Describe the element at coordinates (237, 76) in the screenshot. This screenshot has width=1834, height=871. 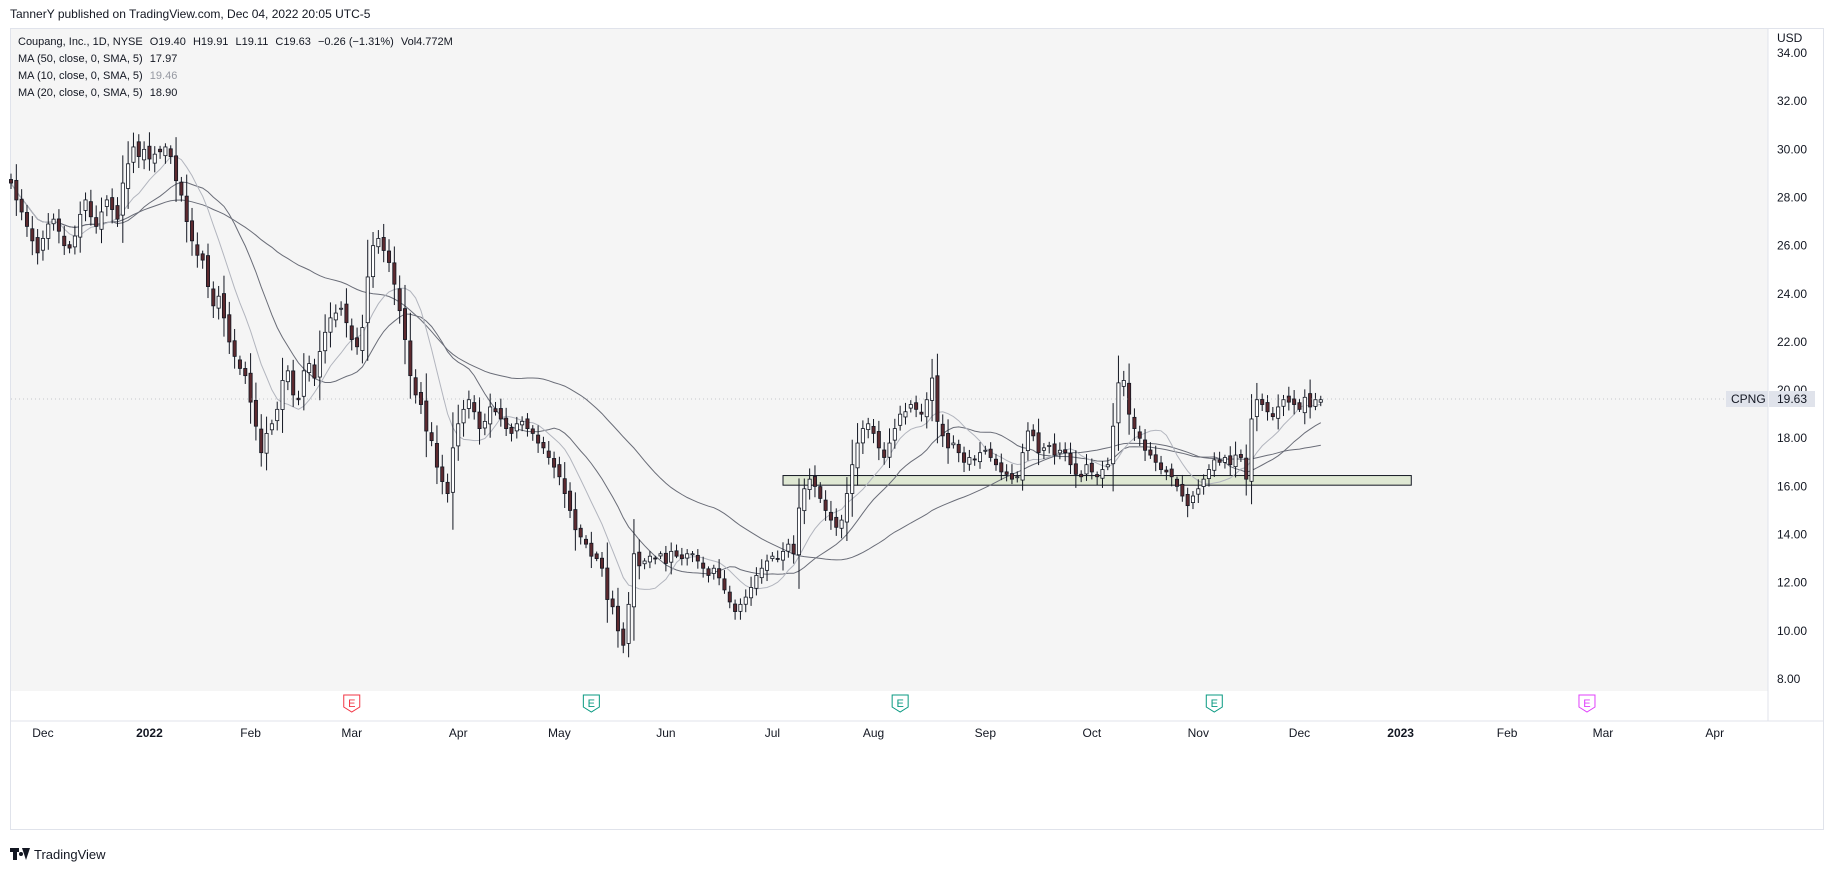
I see `legend-ma10: MA (10, close, 0, SMA, 5) 19.46` at that location.